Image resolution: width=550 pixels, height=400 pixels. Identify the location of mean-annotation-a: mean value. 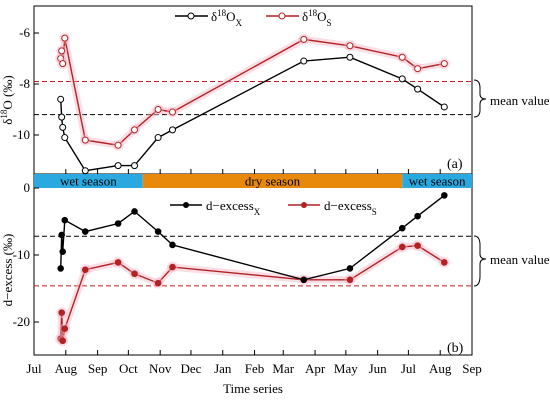
(511, 98).